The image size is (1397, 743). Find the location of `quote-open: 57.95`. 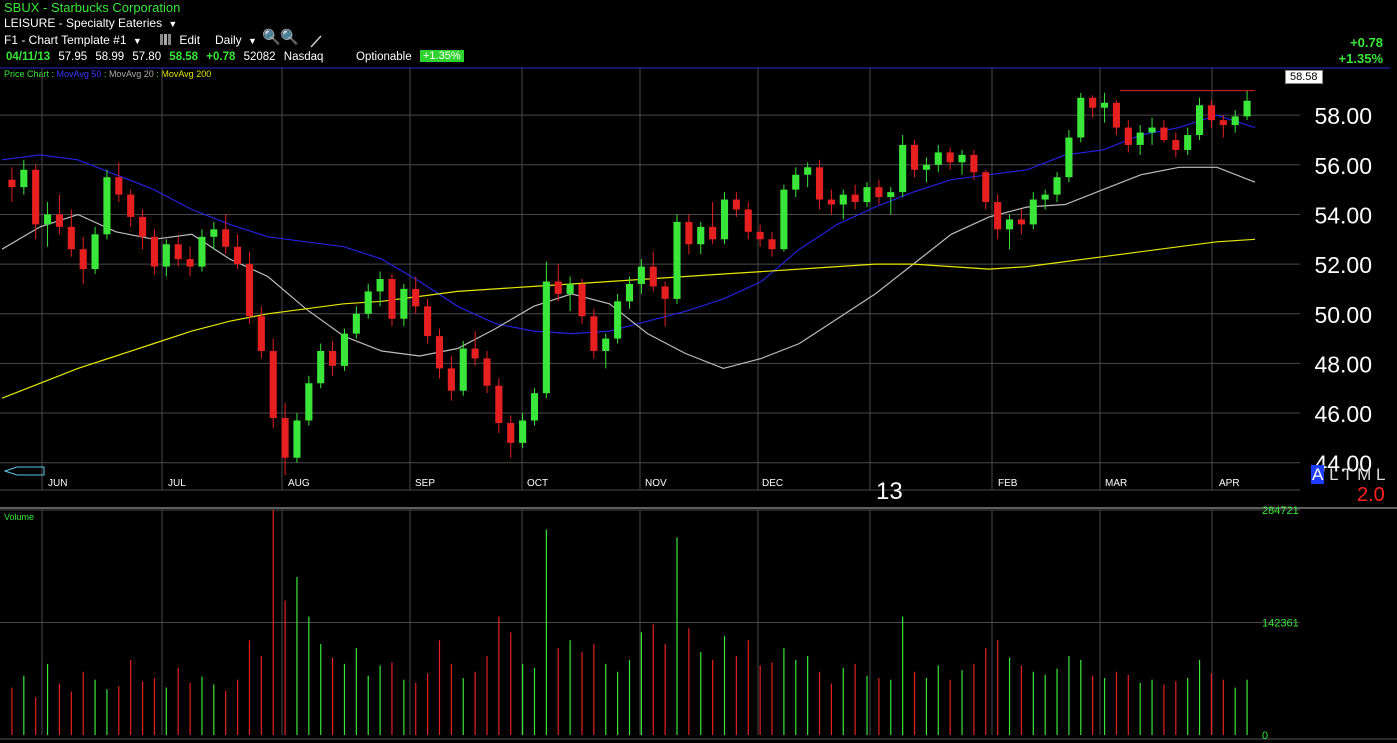

quote-open: 57.95 is located at coordinates (73, 57).